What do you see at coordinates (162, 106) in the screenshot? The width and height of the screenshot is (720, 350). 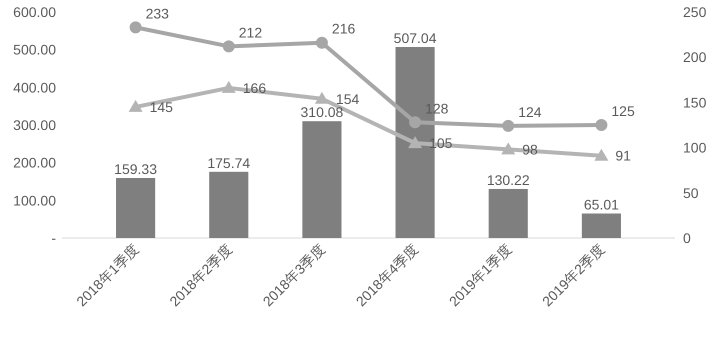 I see `data-label: 145` at bounding box center [162, 106].